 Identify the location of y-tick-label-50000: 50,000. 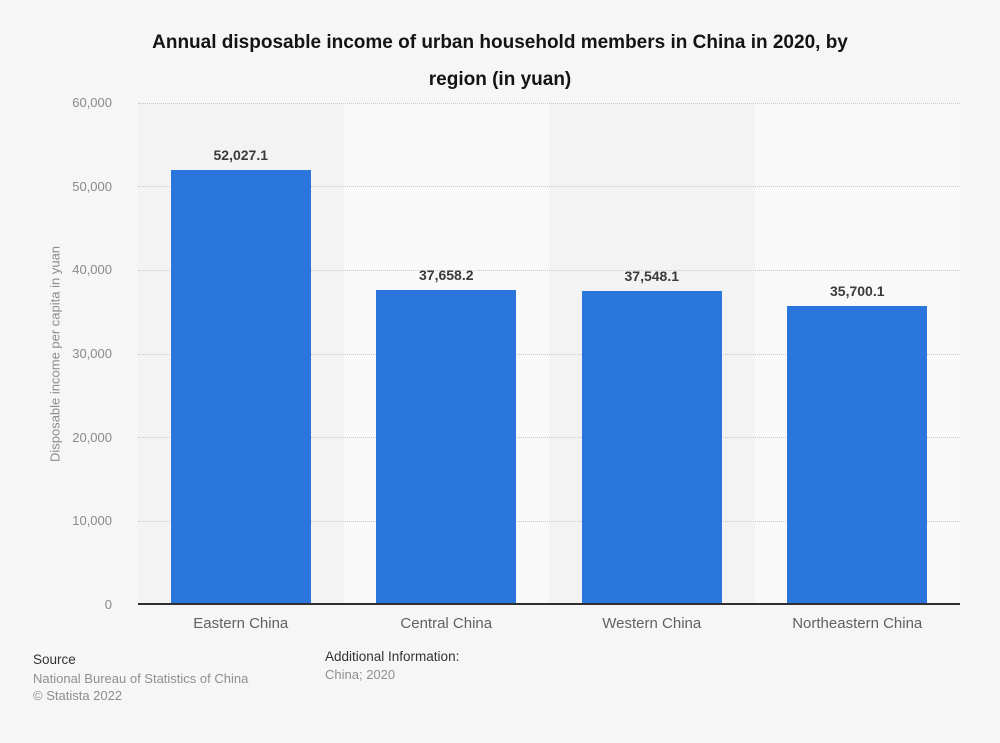
(92, 186).